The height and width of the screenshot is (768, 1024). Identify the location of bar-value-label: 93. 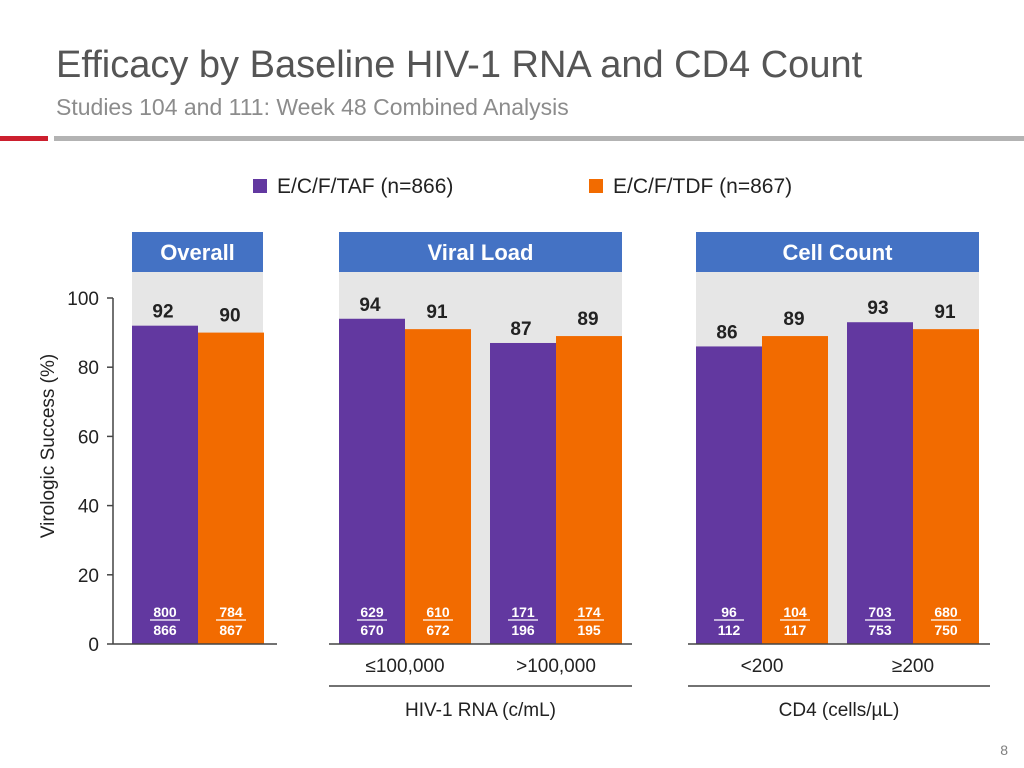
(877, 308).